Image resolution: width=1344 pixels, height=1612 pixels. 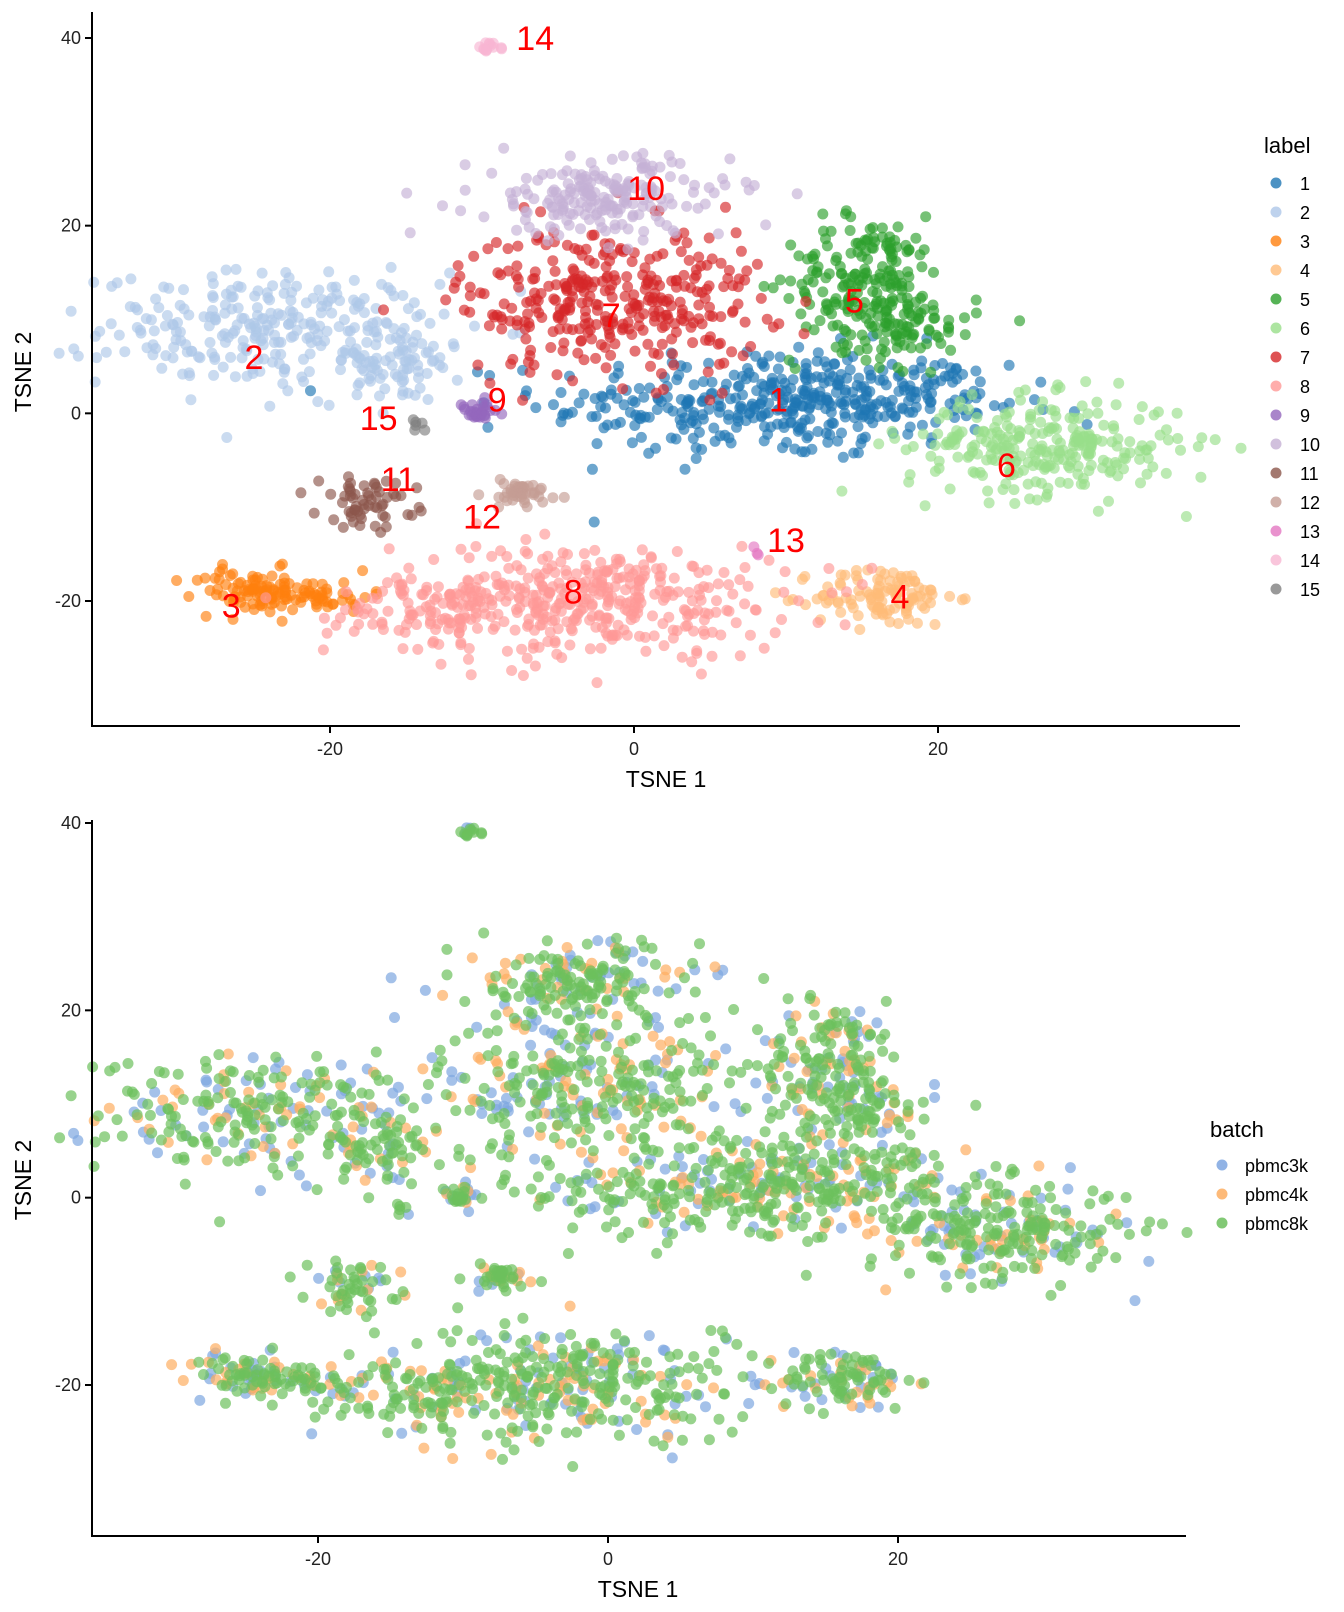 I want to click on legend-label: 13, so click(x=1310, y=532).